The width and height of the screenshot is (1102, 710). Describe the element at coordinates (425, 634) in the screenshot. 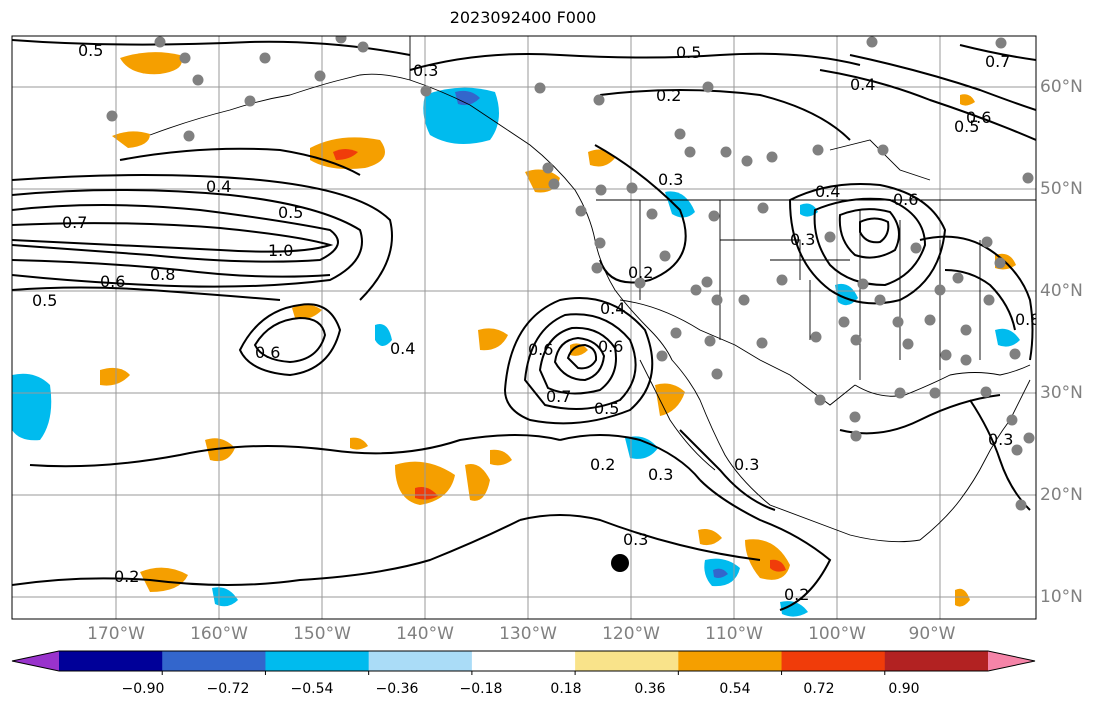

I see `lon-label: 140°W` at that location.